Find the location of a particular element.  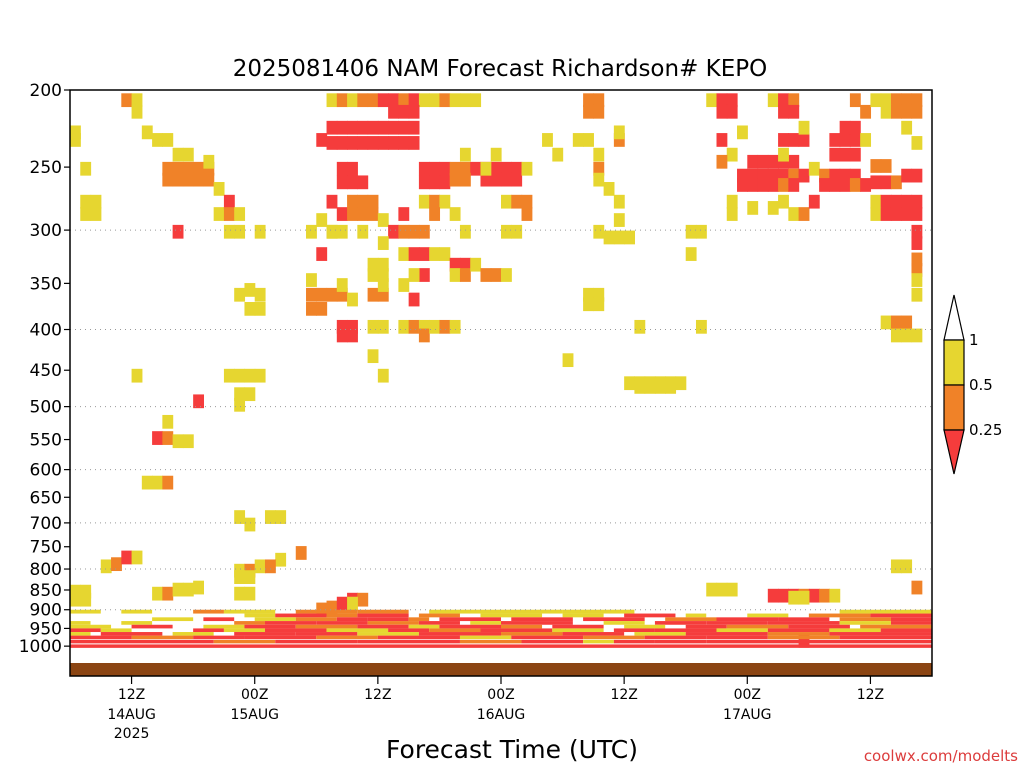

y-tick-label: 650 is located at coordinates (46, 498).